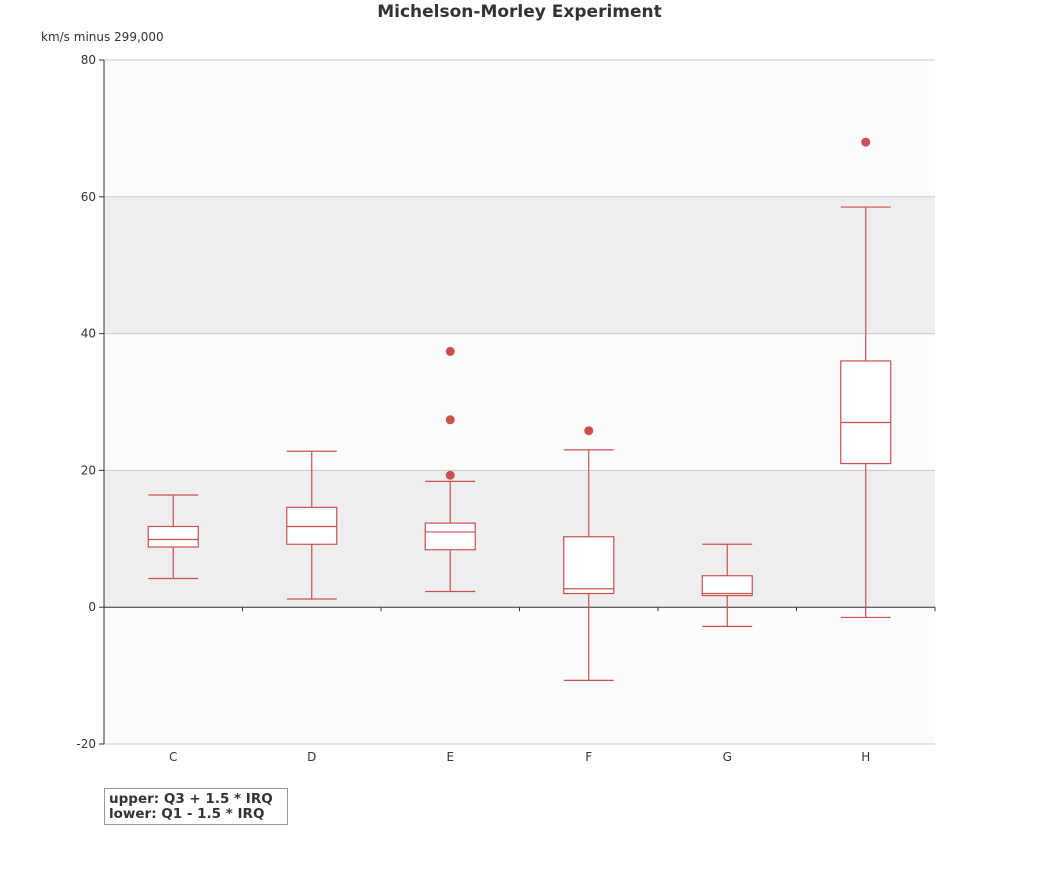  Describe the element at coordinates (88, 60) in the screenshot. I see `y-tick-label: 80` at that location.